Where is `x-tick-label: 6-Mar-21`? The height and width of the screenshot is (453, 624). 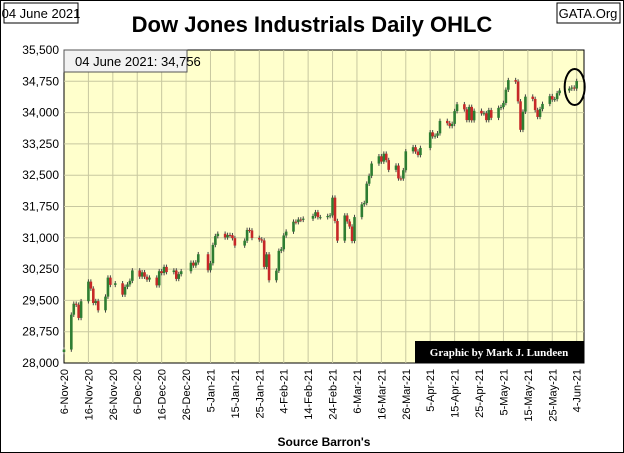 x-tick-label: 6-Mar-21 is located at coordinates (358, 391).